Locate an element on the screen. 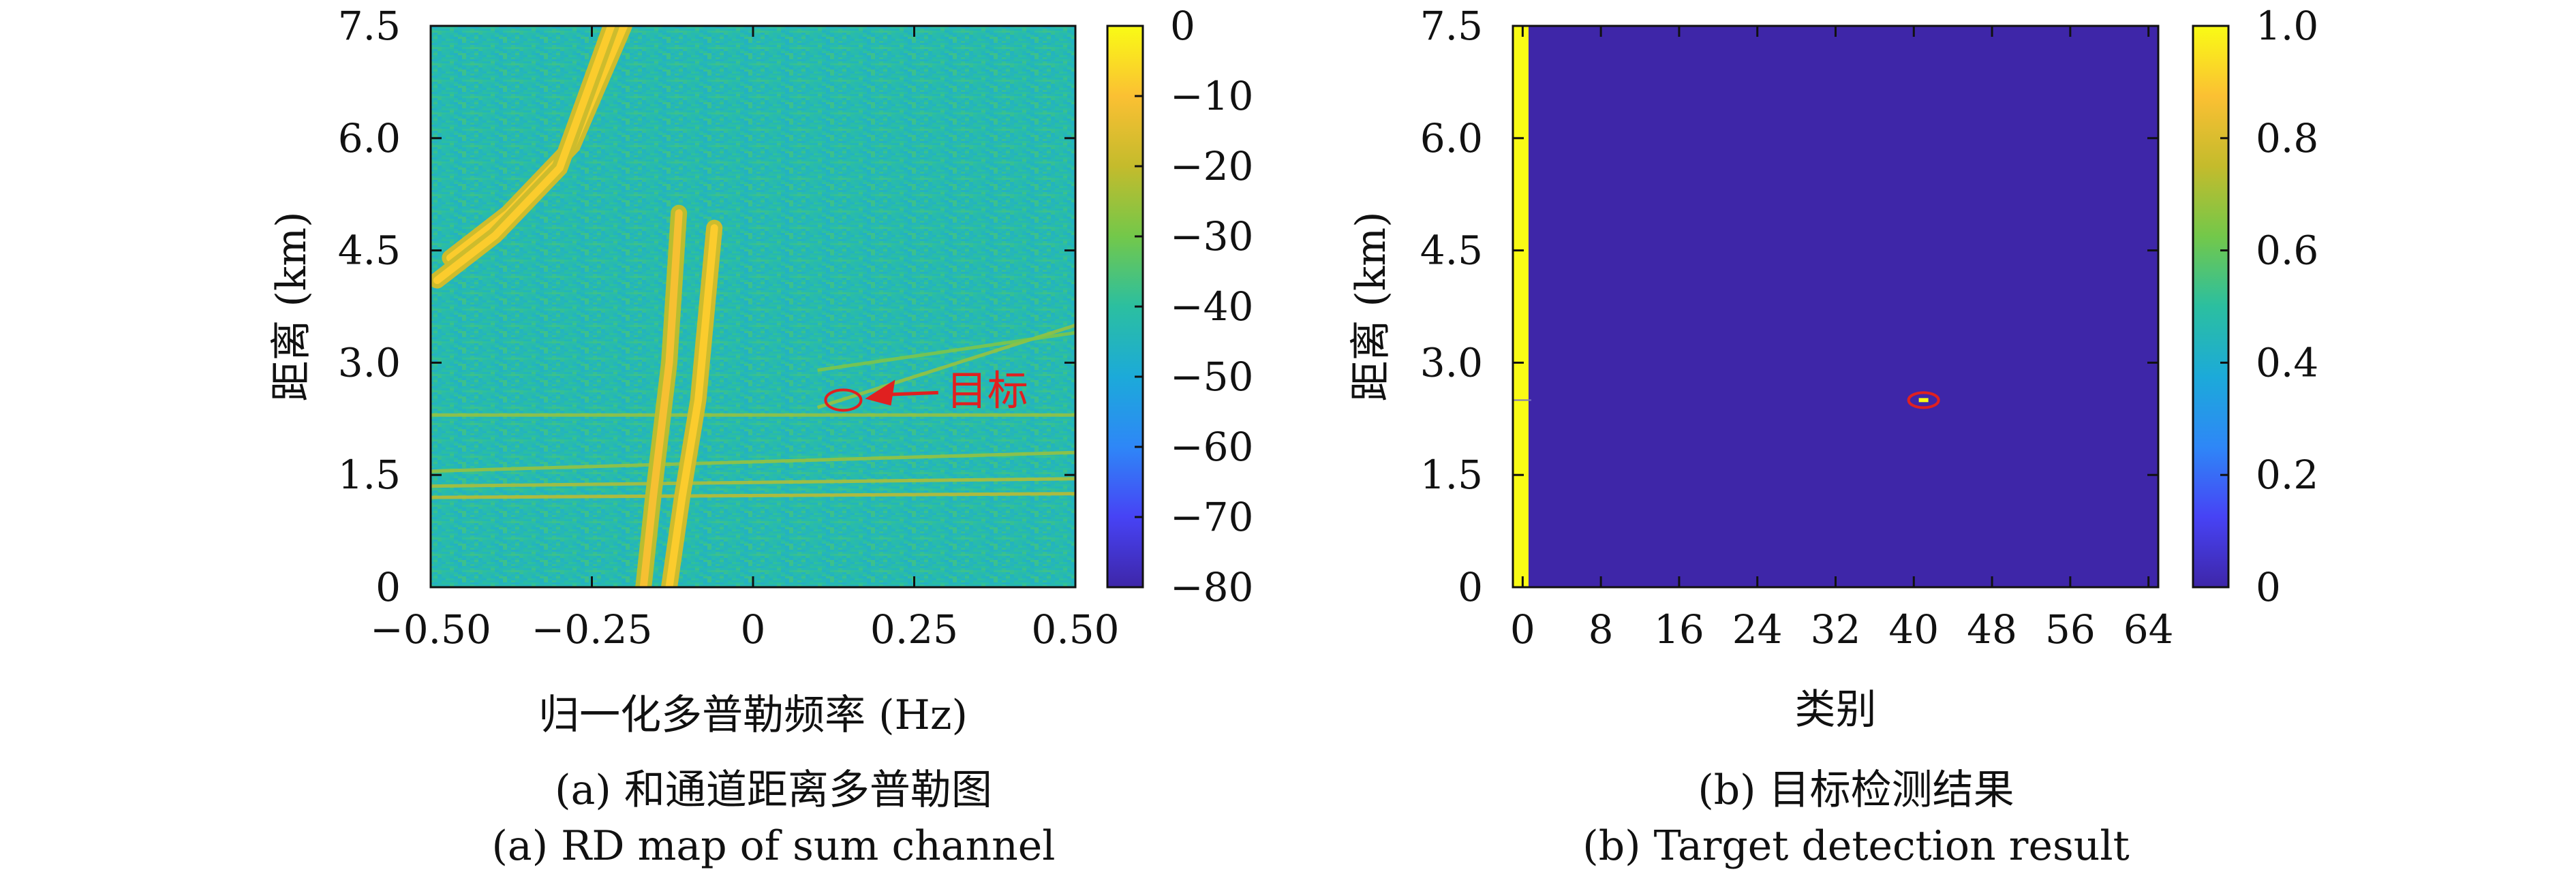  det-colorbar-tick-label: 1.0 is located at coordinates (2287, 26).